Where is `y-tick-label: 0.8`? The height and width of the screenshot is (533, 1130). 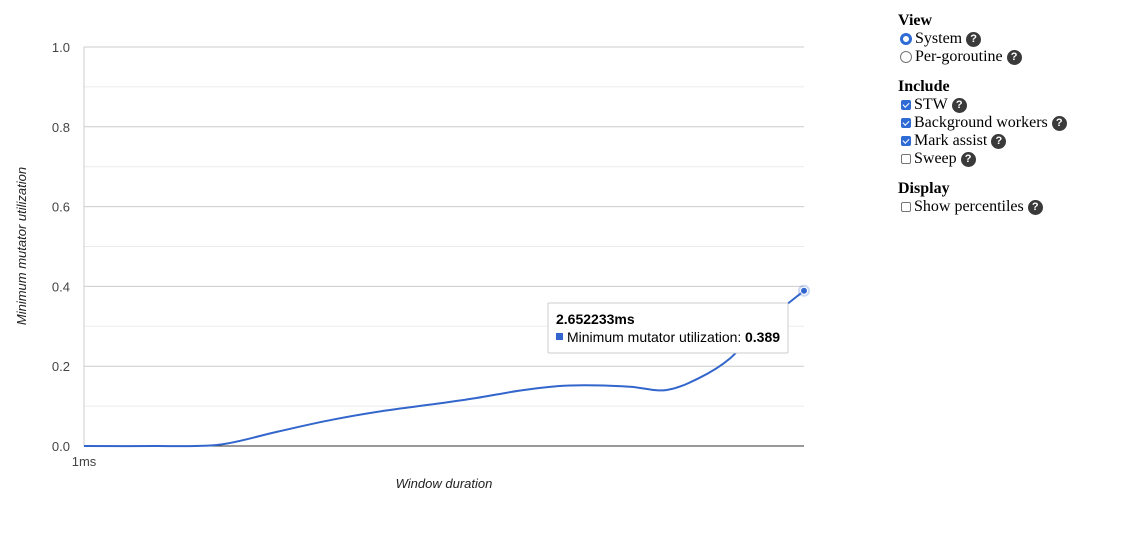 y-tick-label: 0.8 is located at coordinates (61, 127).